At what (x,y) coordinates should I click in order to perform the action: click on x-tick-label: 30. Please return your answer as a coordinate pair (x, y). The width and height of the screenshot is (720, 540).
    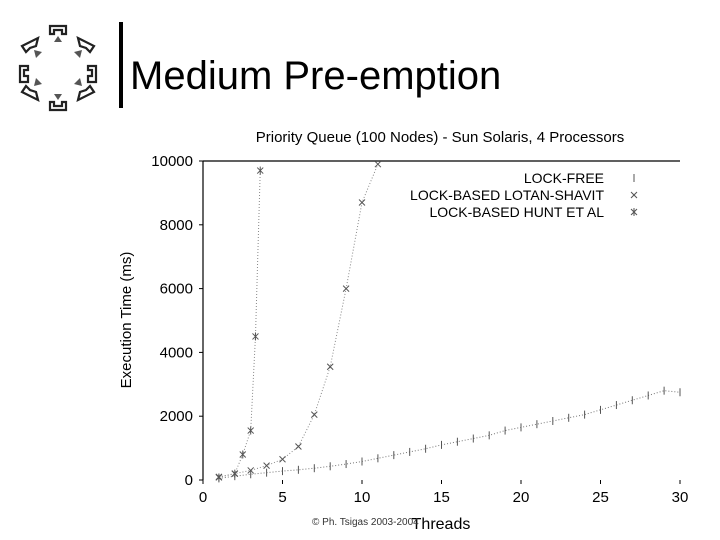
    Looking at the image, I should click on (680, 497).